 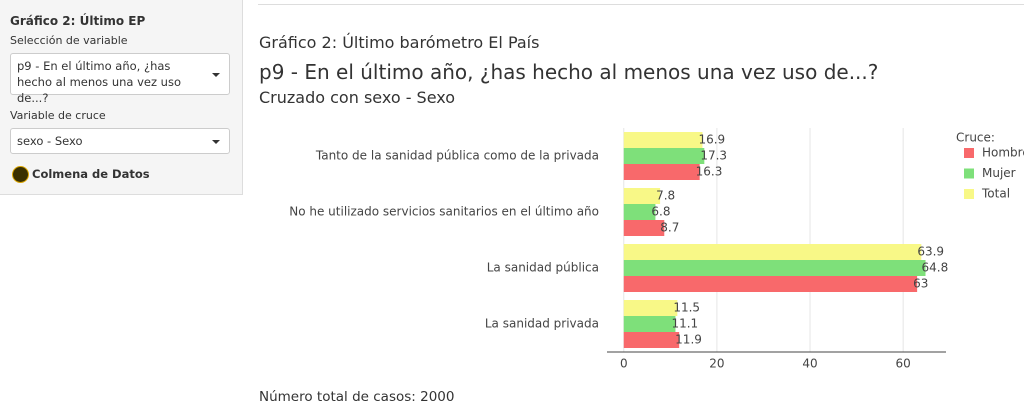 I want to click on legend-label: Total, so click(x=995, y=194).